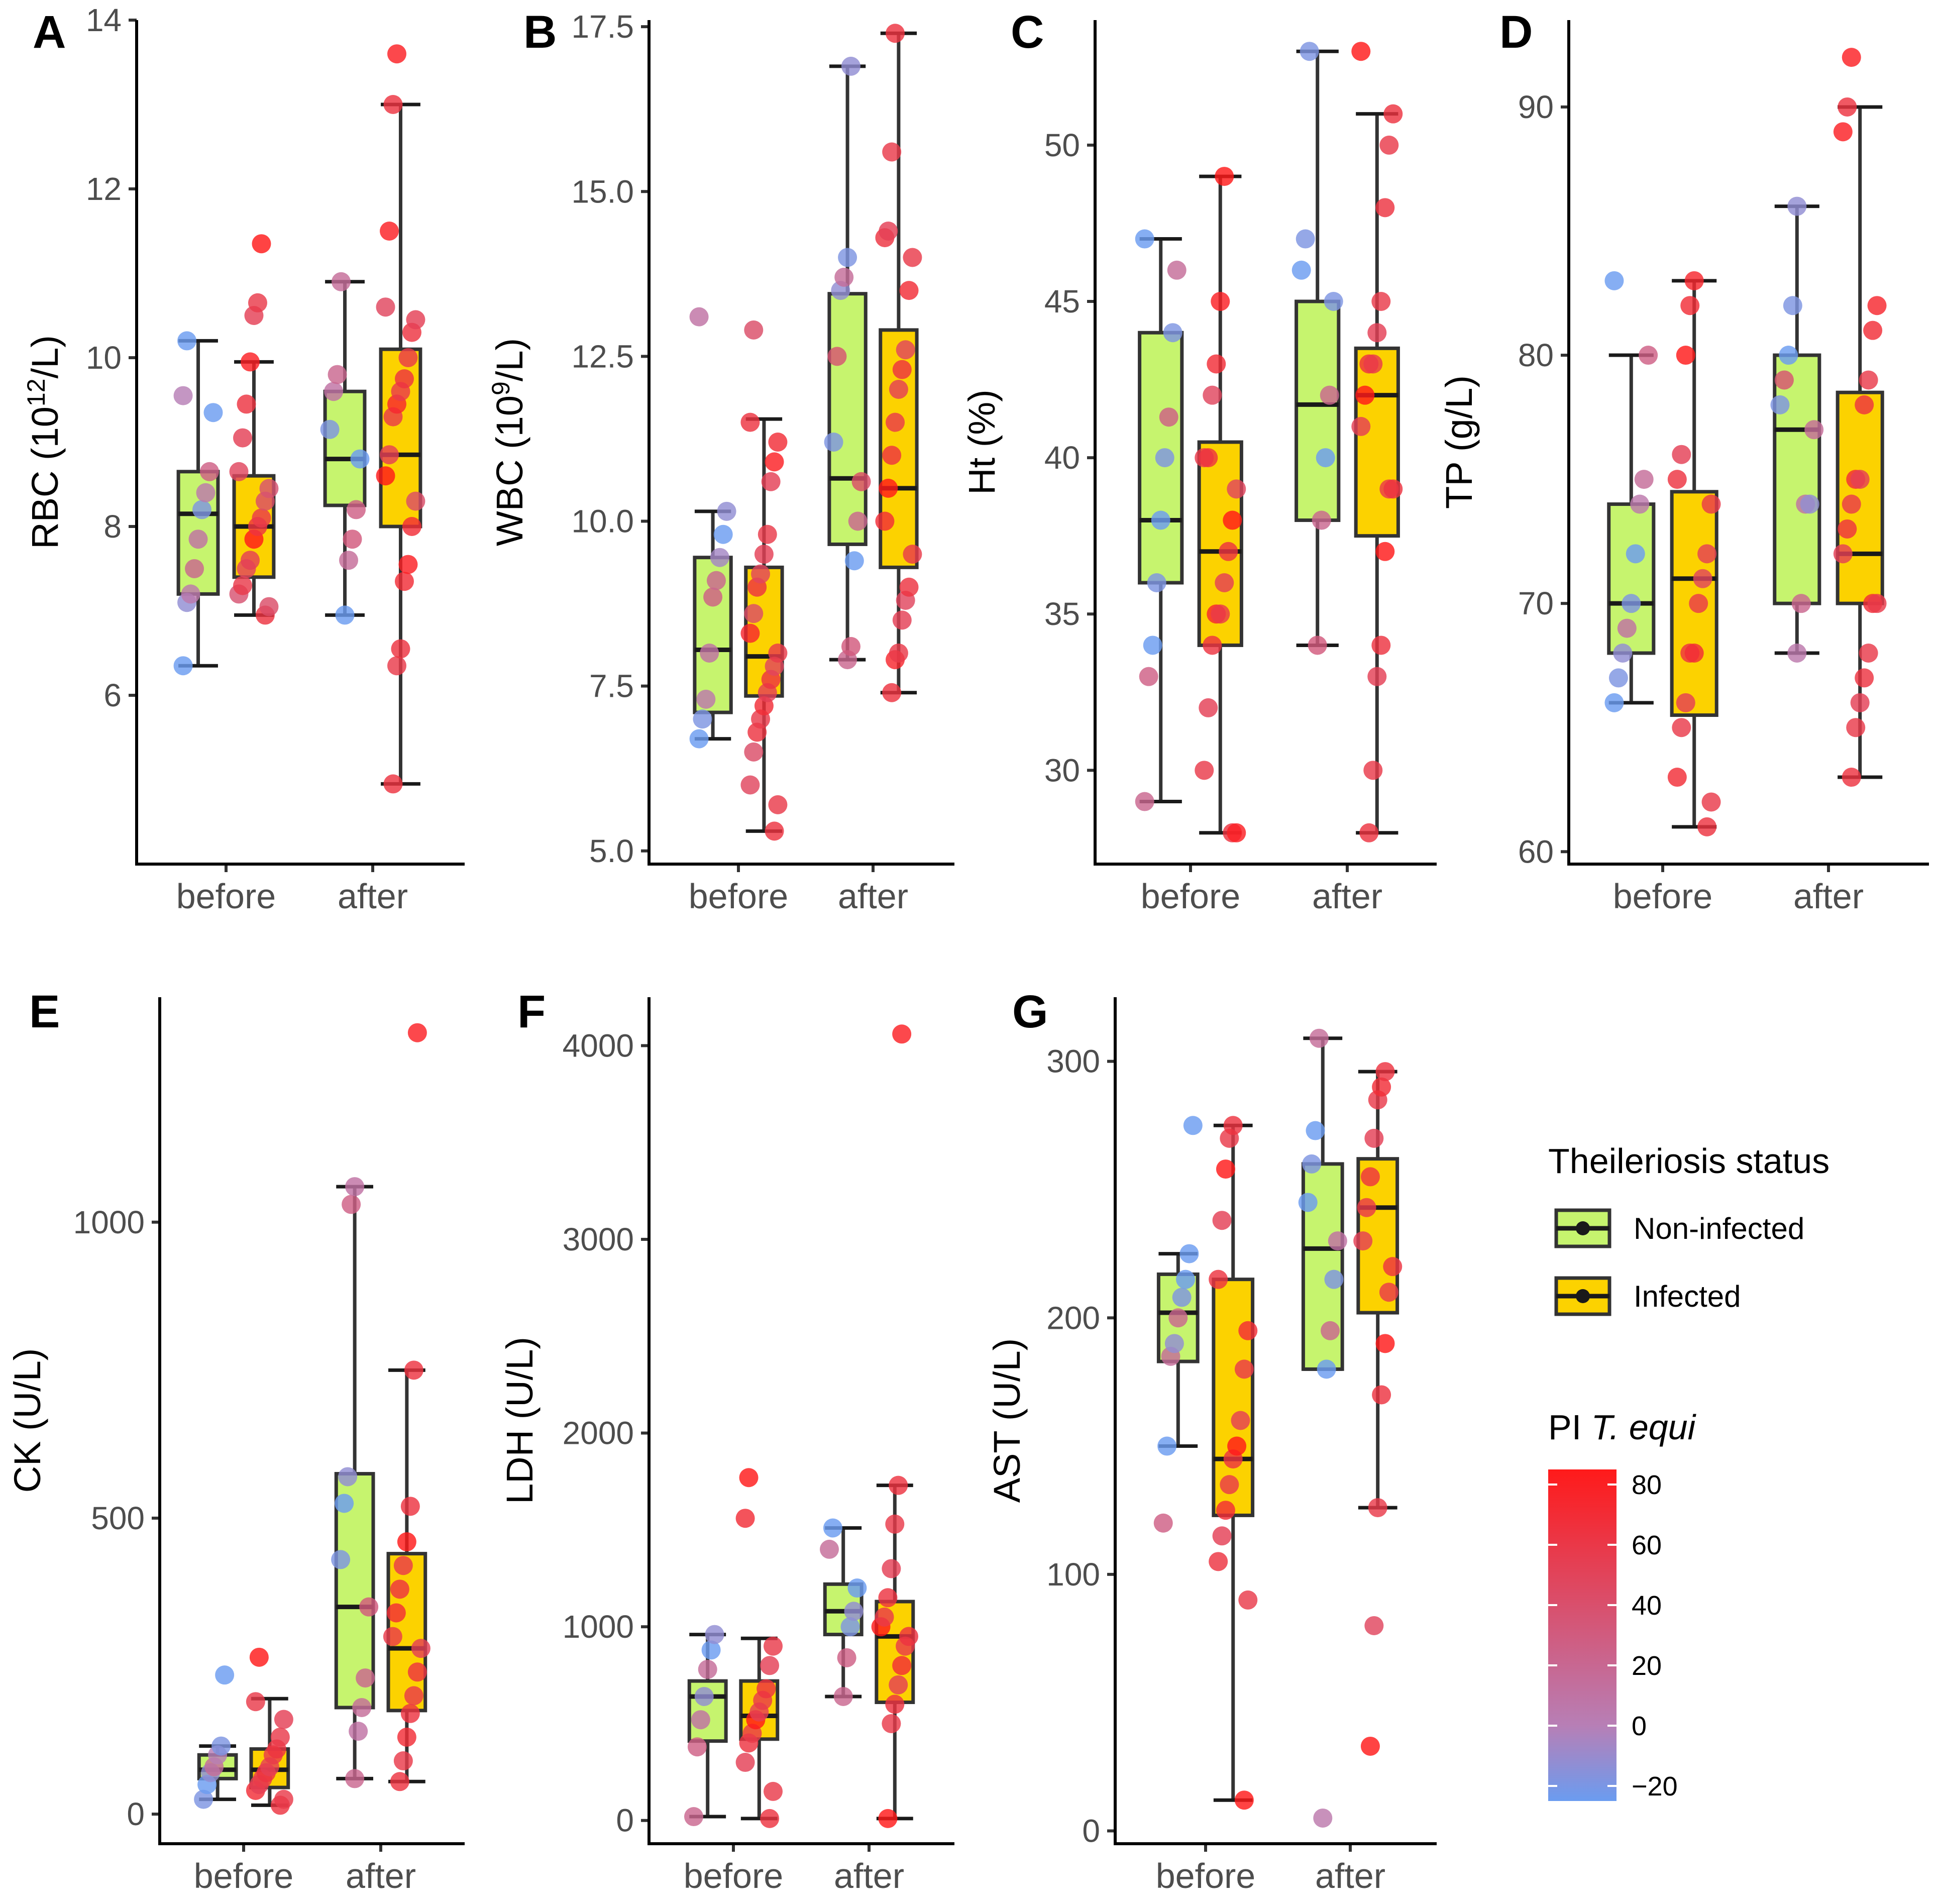 The image size is (1939, 1904). I want to click on y-tick-label: 5.0, so click(612, 851).